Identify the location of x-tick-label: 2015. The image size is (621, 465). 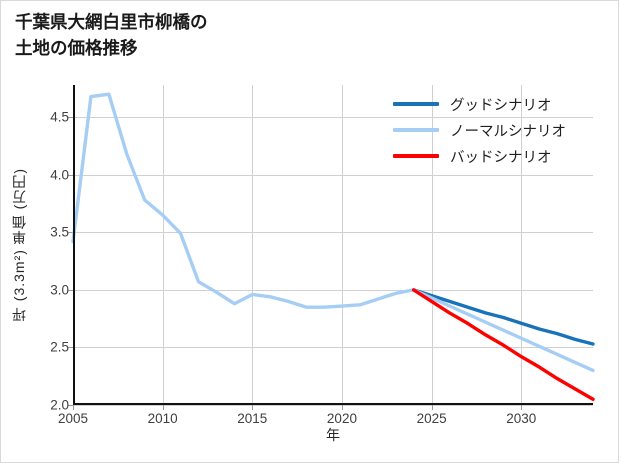
(252, 418).